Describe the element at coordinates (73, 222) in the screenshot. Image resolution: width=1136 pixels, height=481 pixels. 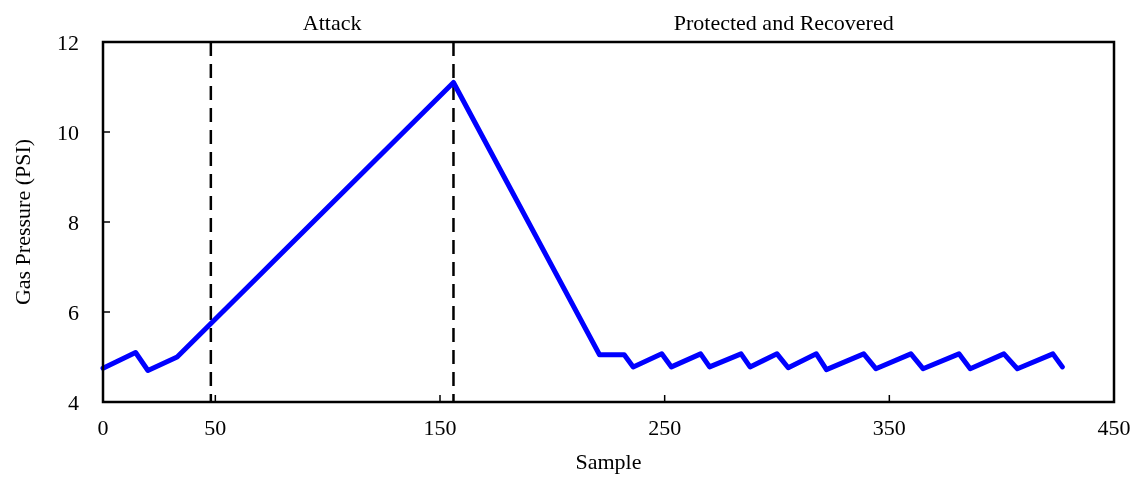
I see `y-tick-label: 8` at that location.